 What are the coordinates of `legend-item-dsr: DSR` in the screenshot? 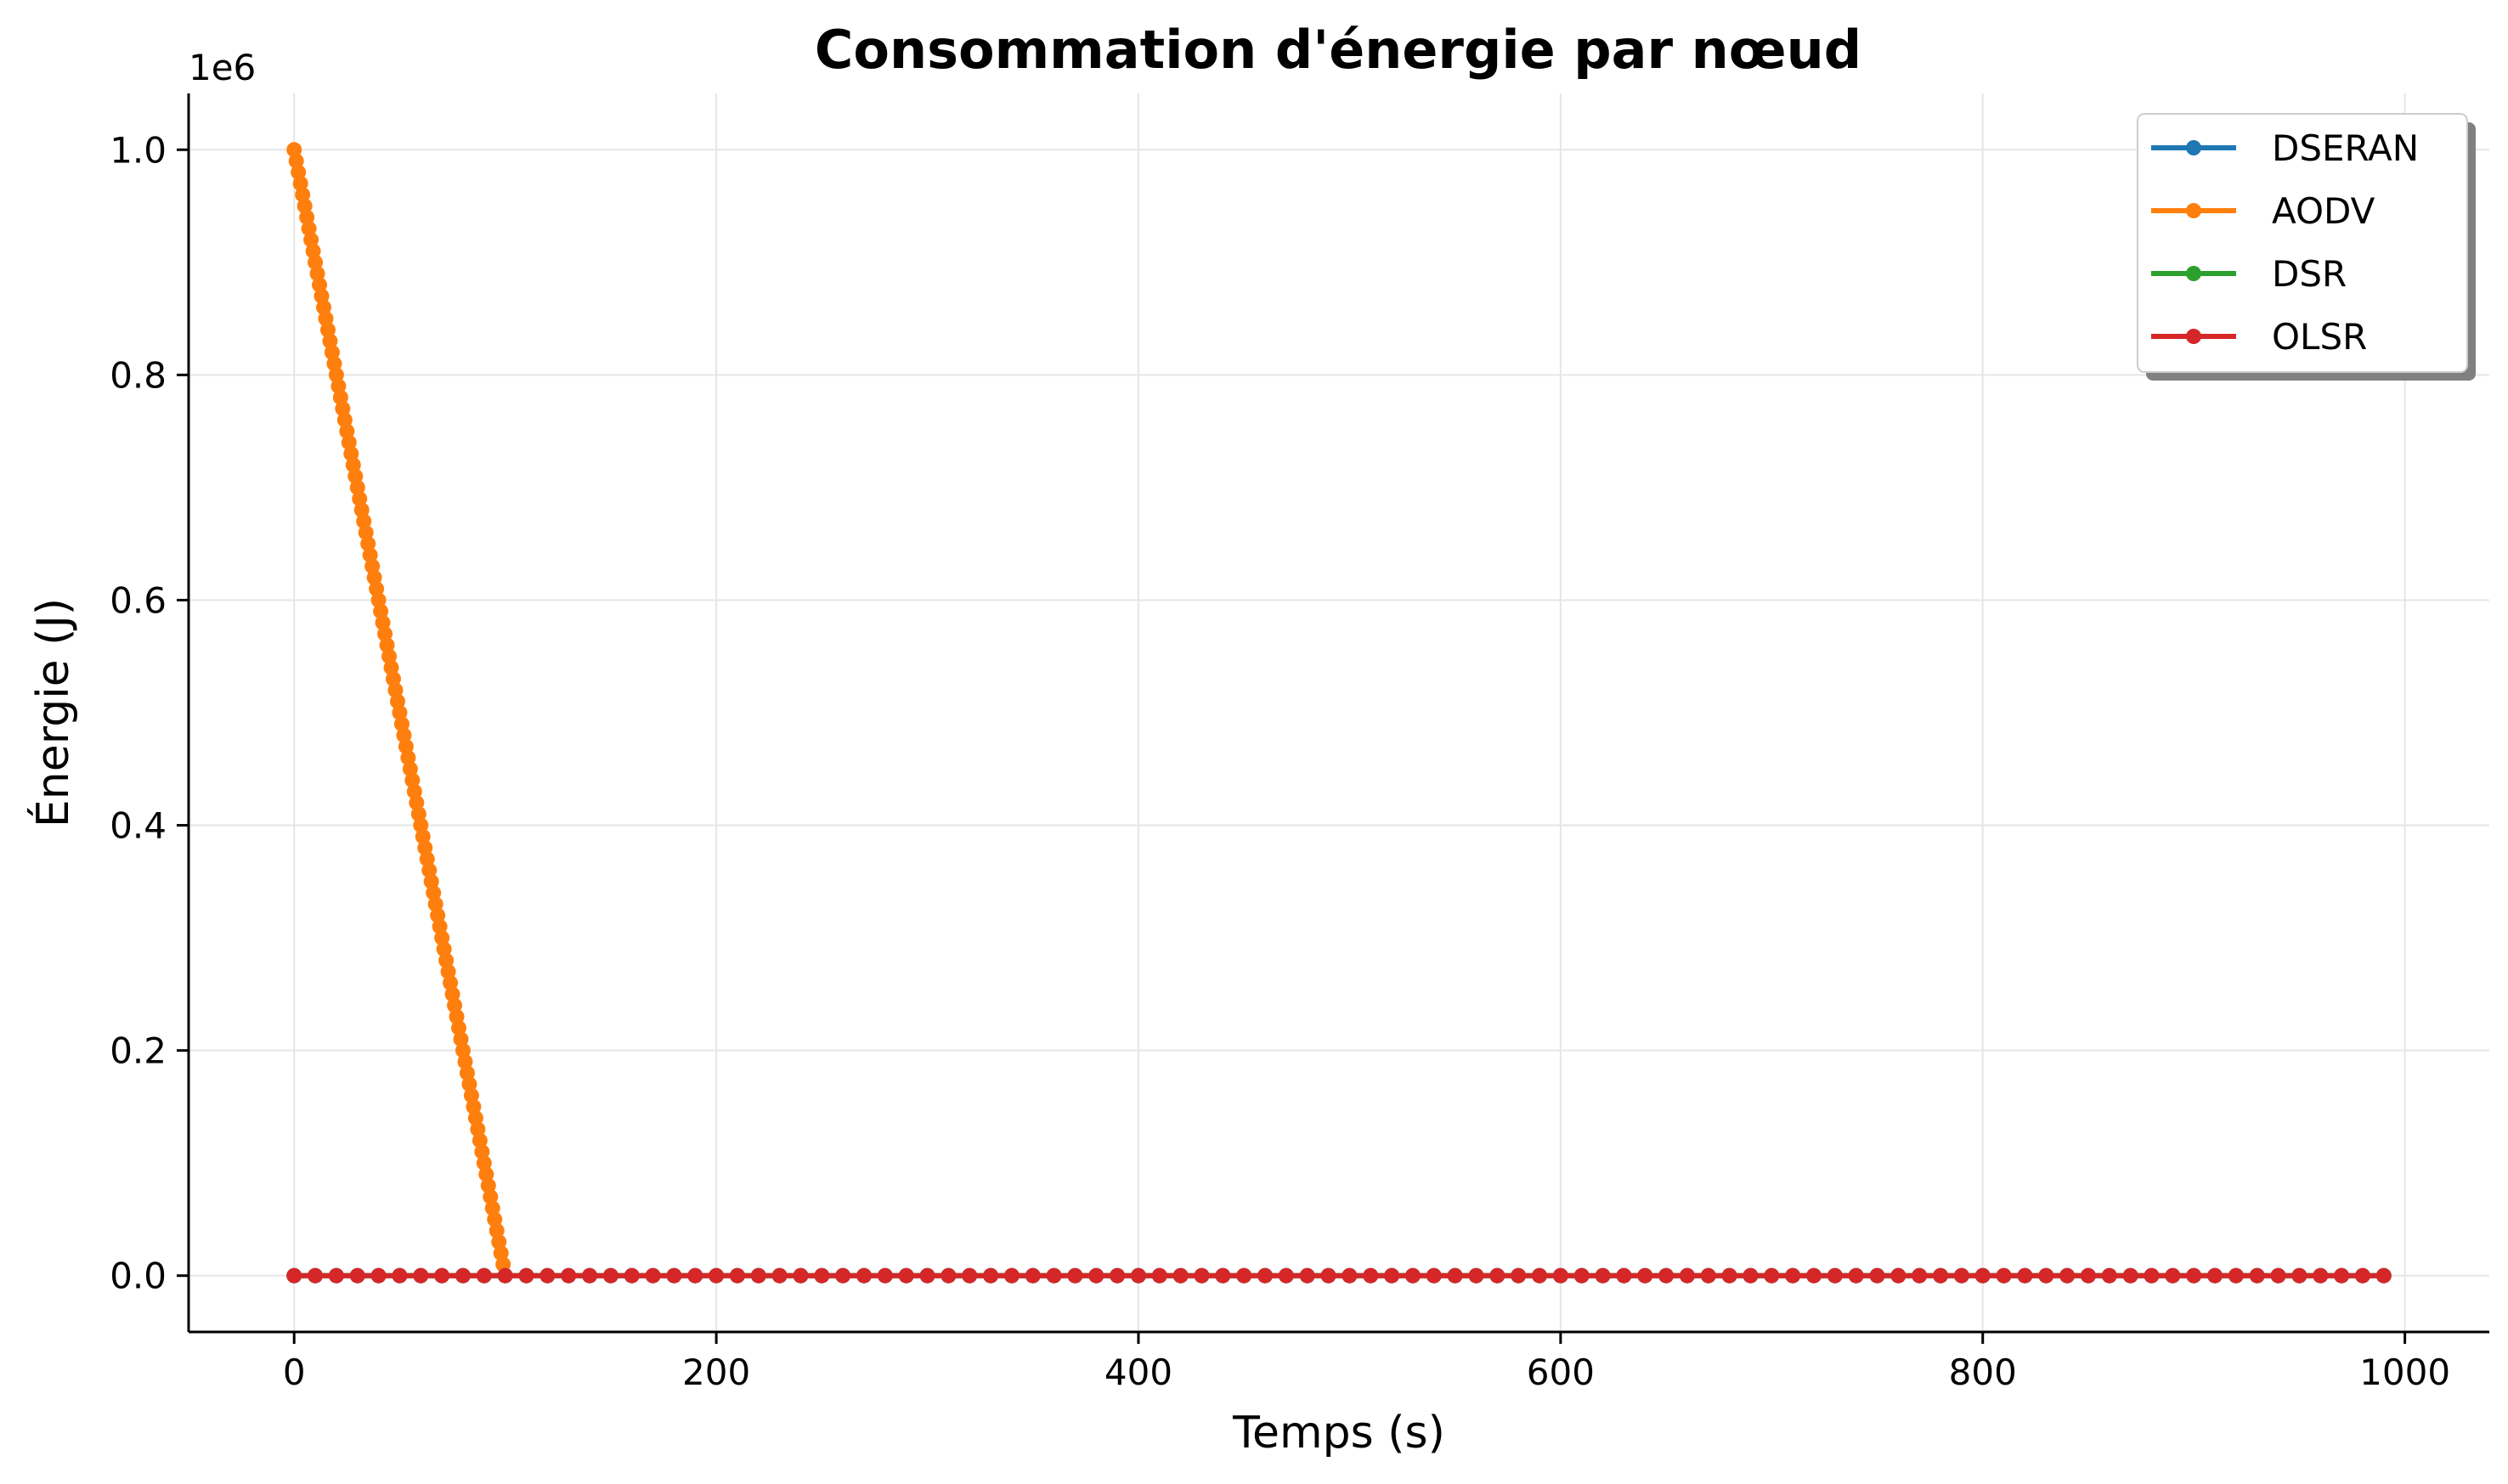 It's located at (2249, 274).